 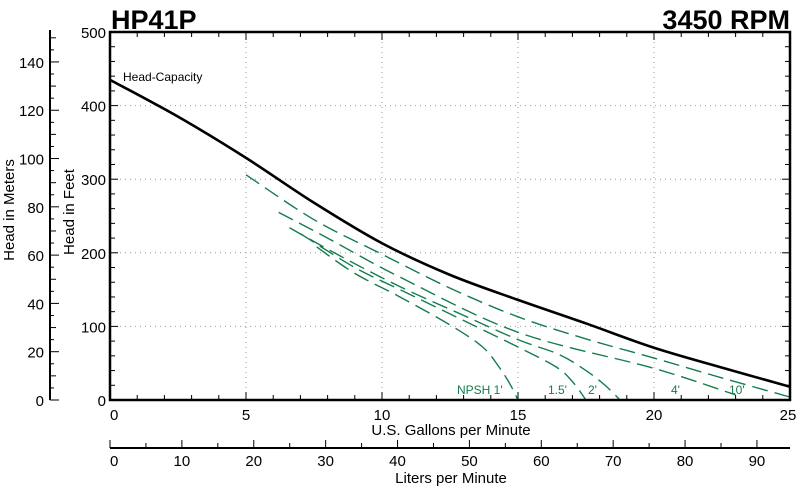 I want to click on x2-tick-label: 80, so click(x=685, y=461).